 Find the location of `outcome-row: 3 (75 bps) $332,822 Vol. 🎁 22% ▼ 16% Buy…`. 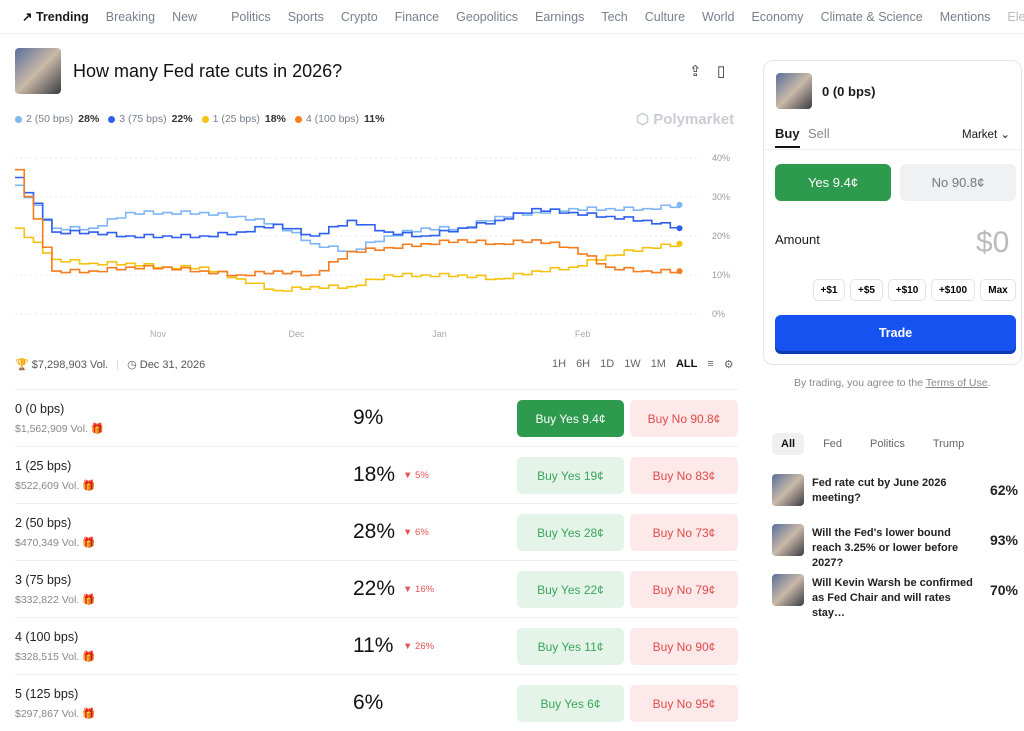

outcome-row: 3 (75 bps) $332,822 Vol. 🎁 22% ▼ 16% Buy… is located at coordinates (376, 588).